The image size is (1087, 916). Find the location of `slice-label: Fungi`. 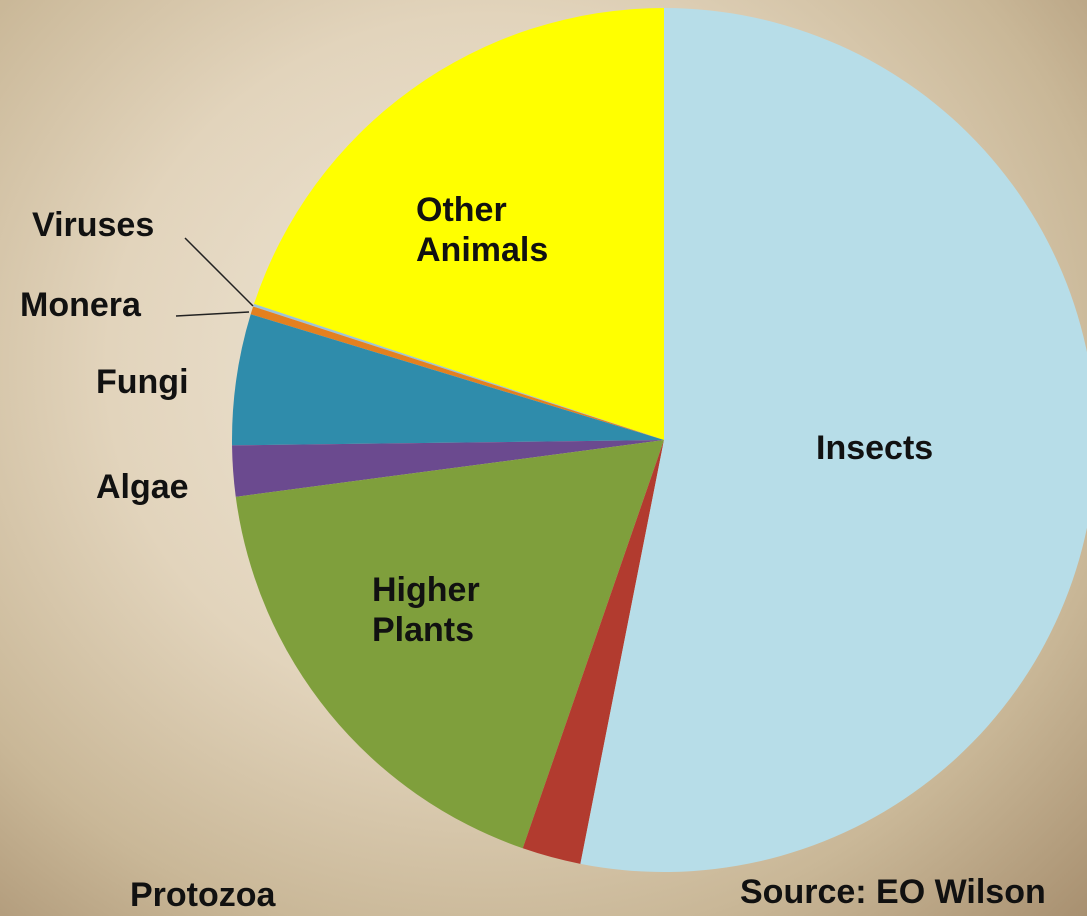

slice-label: Fungi is located at coordinates (142, 382).